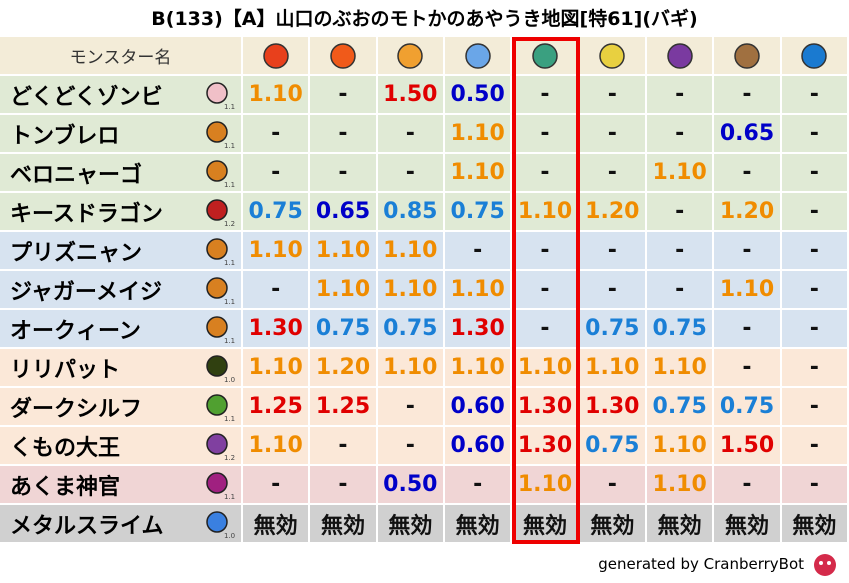 This screenshot has height=583, width=849. What do you see at coordinates (748, 134) in the screenshot?
I see `value-cell: 0.65` at bounding box center [748, 134].